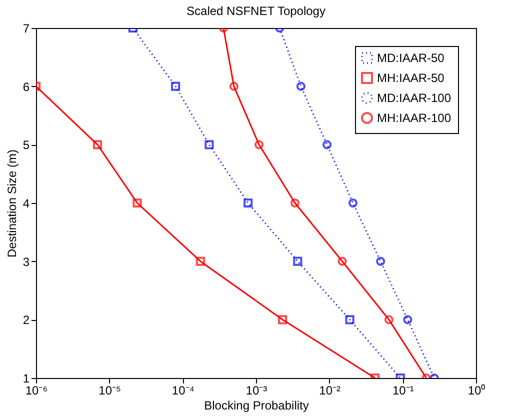  I want to click on x-tick-label: 10⁻¹, so click(403, 391).